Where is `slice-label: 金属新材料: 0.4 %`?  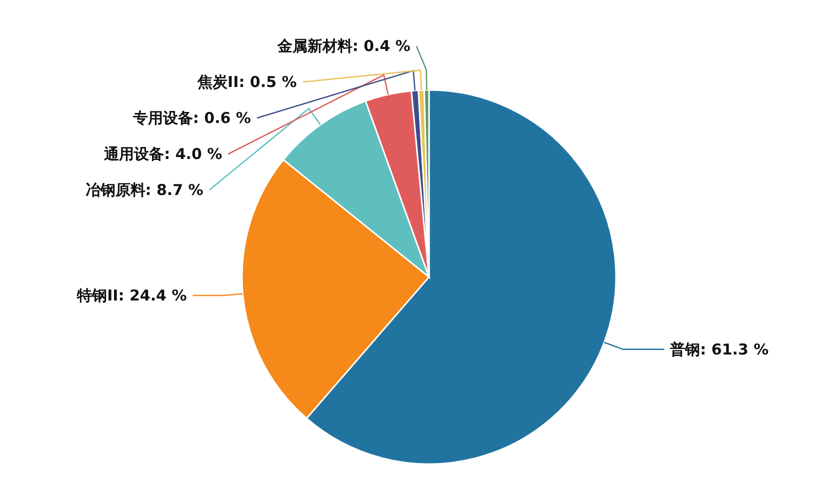 slice-label: 金属新材料: 0.4 % is located at coordinates (343, 46).